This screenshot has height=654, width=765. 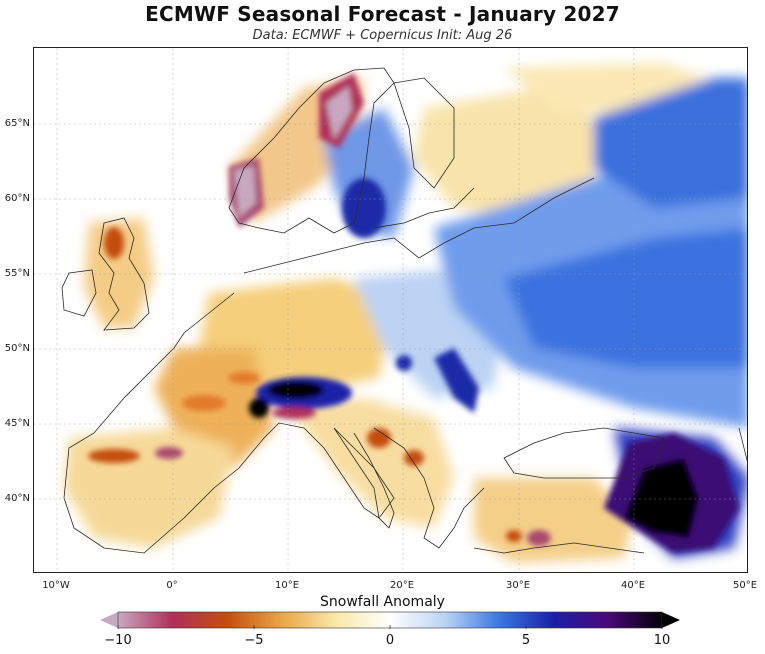 I want to click on lat-tick-label: 65°N, so click(x=17, y=123).